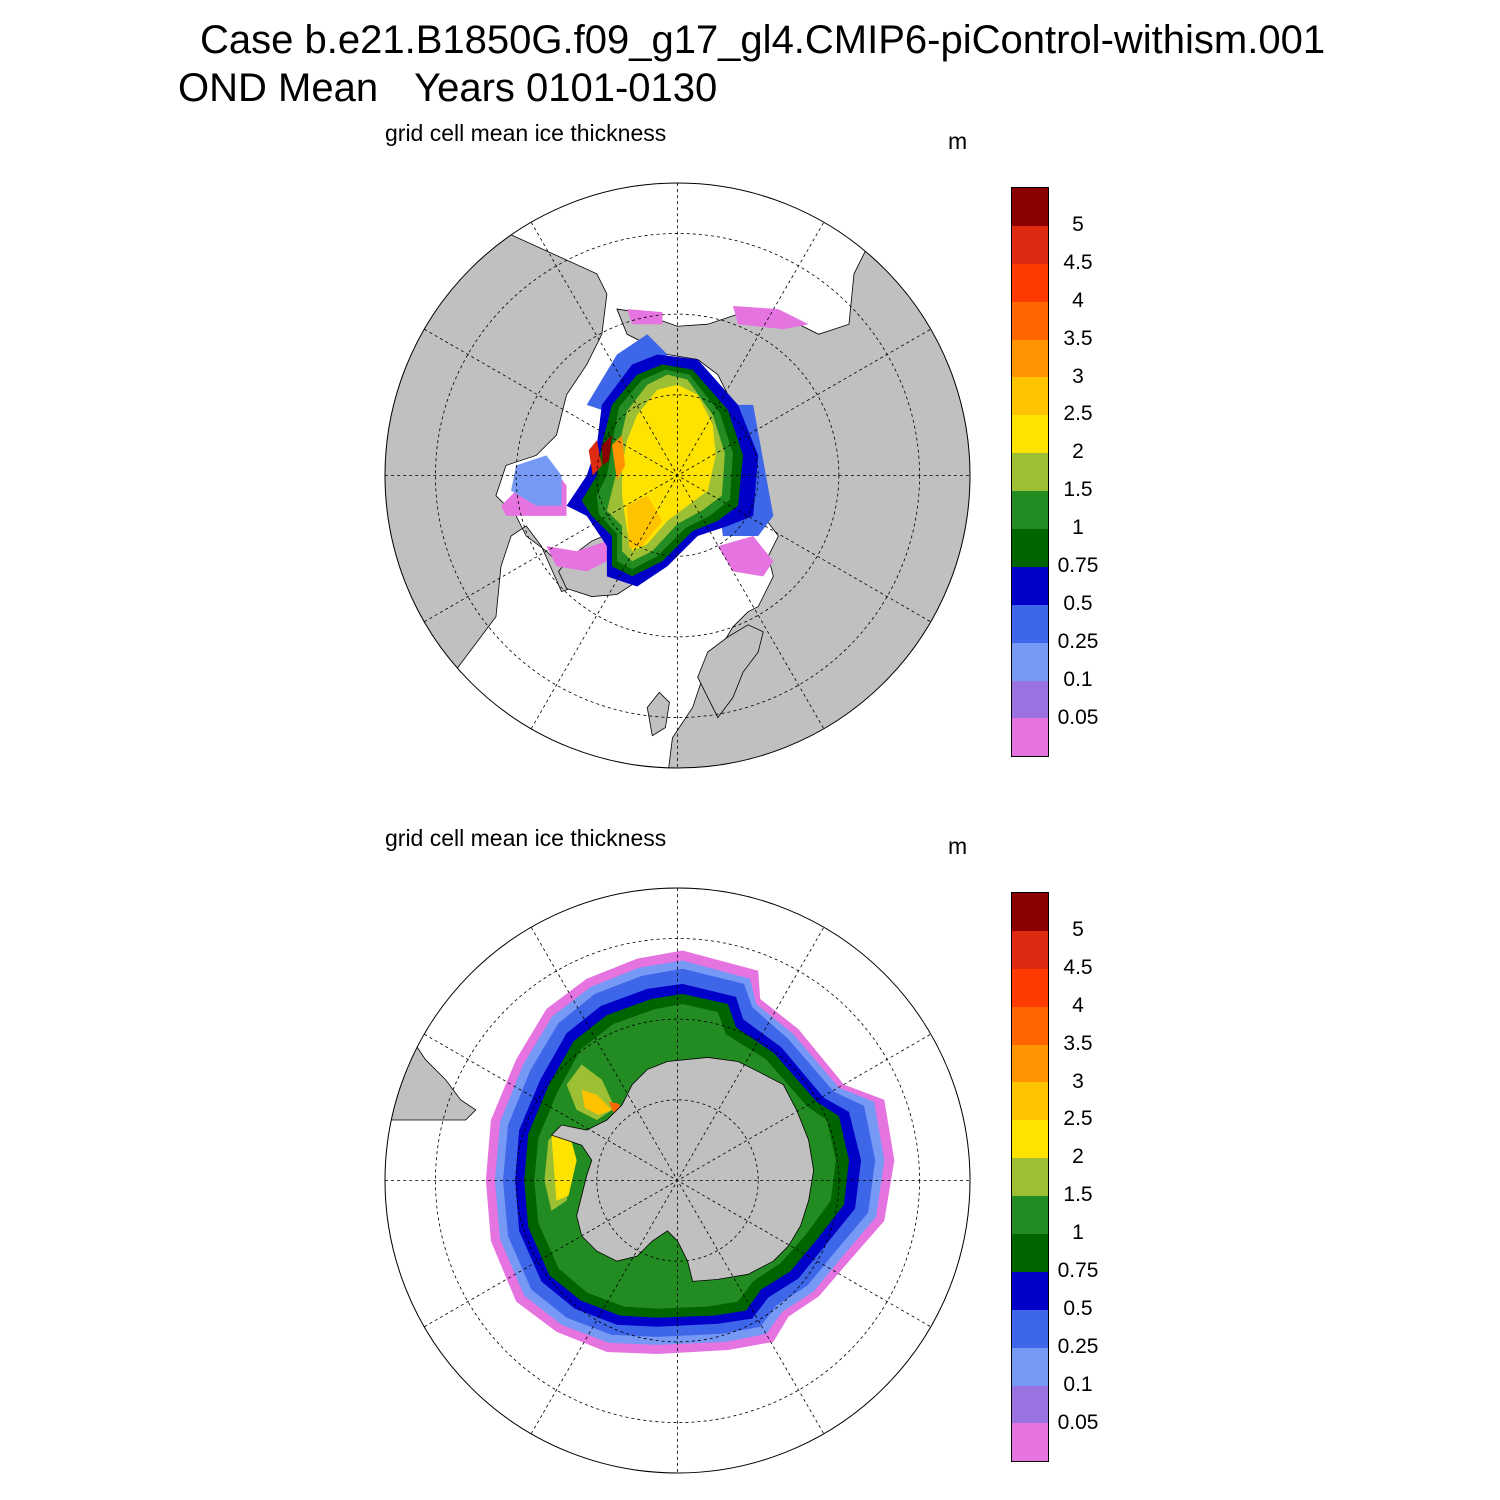 Image resolution: width=1500 pixels, height=1500 pixels. What do you see at coordinates (1078, 338) in the screenshot?
I see `north-level-label: 3.5` at bounding box center [1078, 338].